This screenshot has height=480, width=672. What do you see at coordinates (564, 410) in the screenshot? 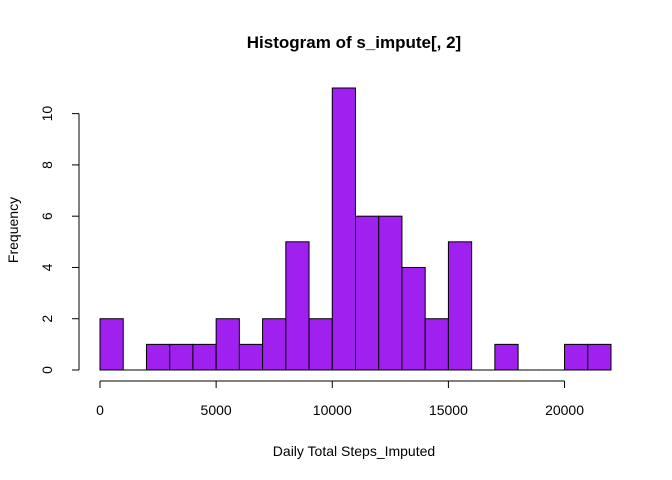
I see `x-tick-label: 20000` at bounding box center [564, 410].